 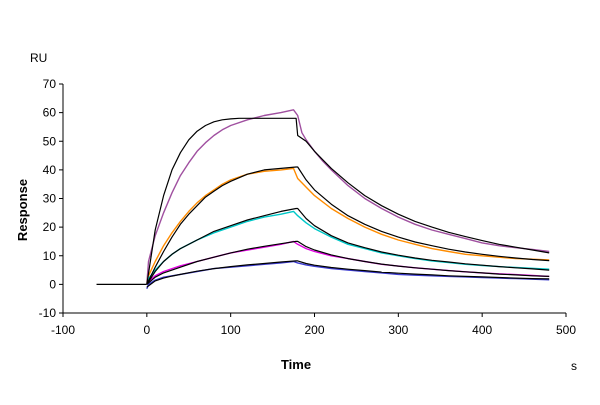 What do you see at coordinates (398, 330) in the screenshot?
I see `x-tick-label: 300` at bounding box center [398, 330].